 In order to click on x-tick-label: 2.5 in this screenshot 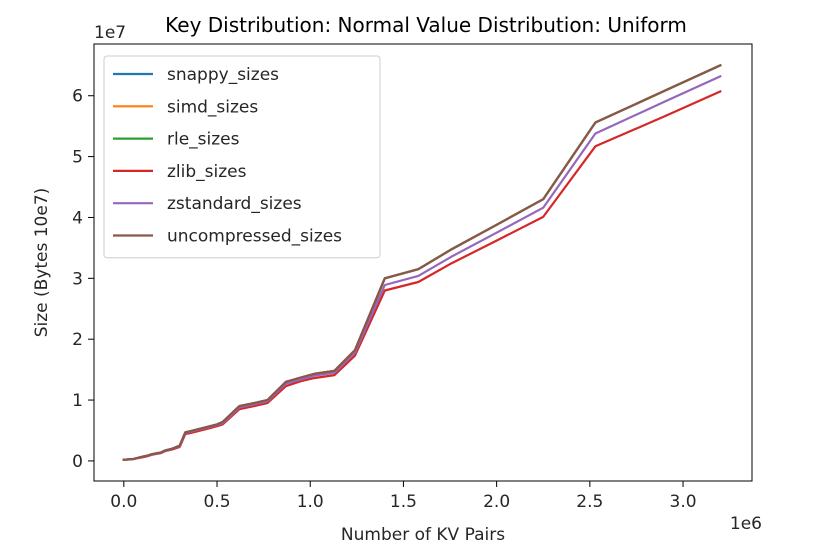, I will do `click(589, 502)`.